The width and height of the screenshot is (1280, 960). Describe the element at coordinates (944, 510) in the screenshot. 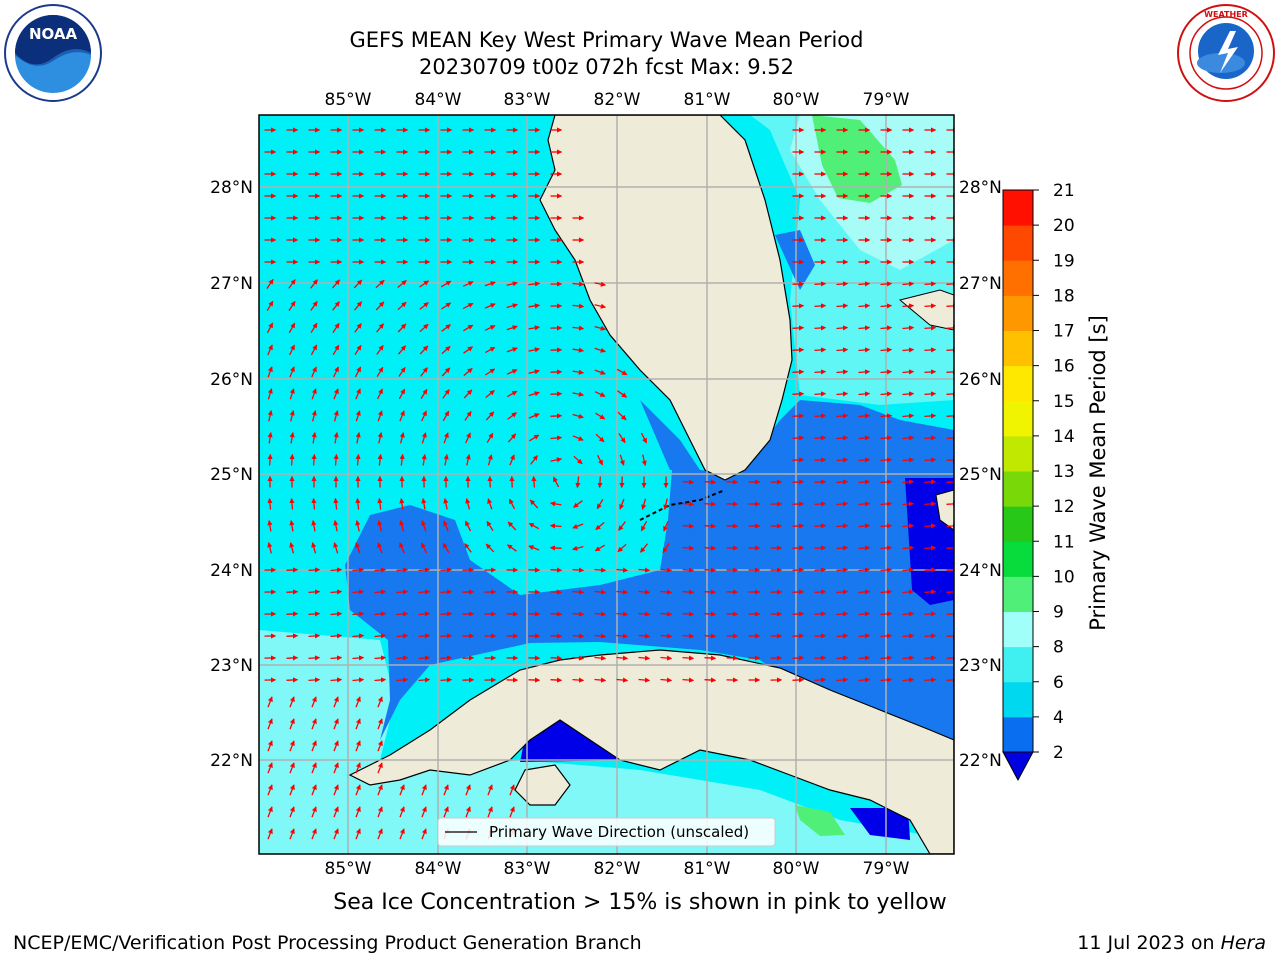

I see `bahamas-andros` at that location.